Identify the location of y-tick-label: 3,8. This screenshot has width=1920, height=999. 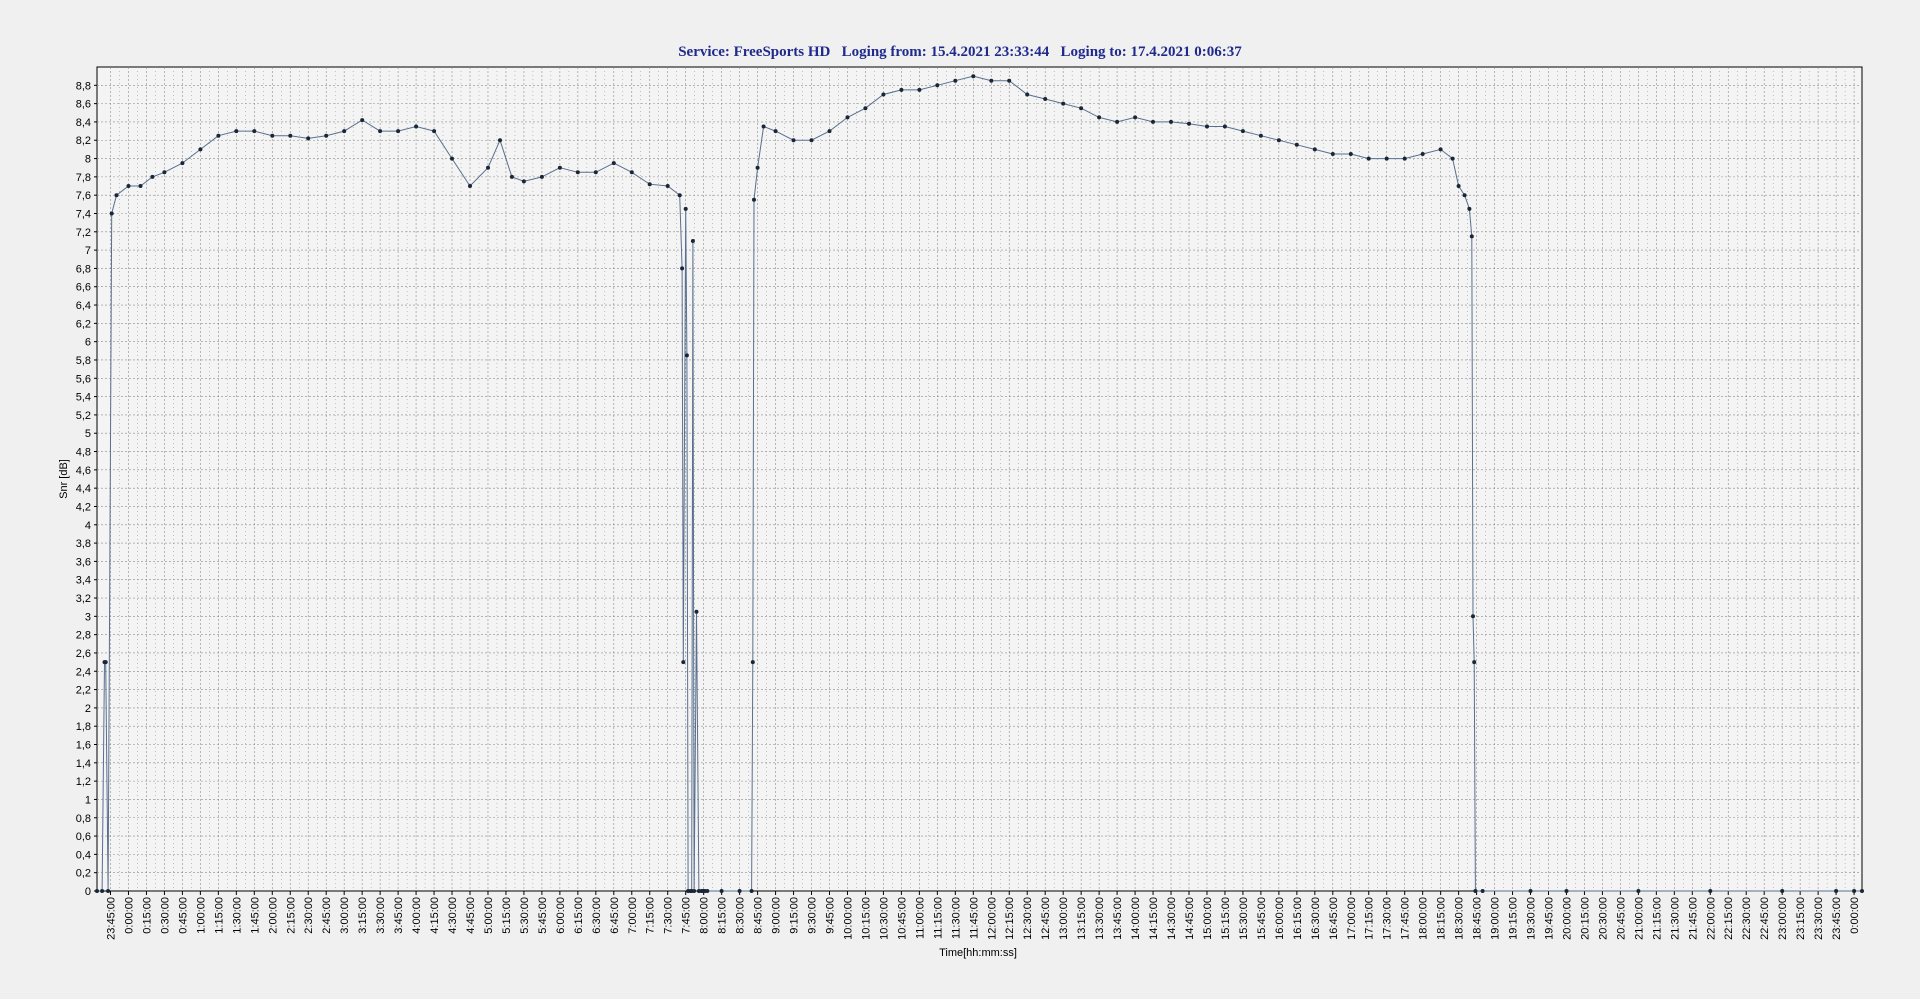
(83, 544).